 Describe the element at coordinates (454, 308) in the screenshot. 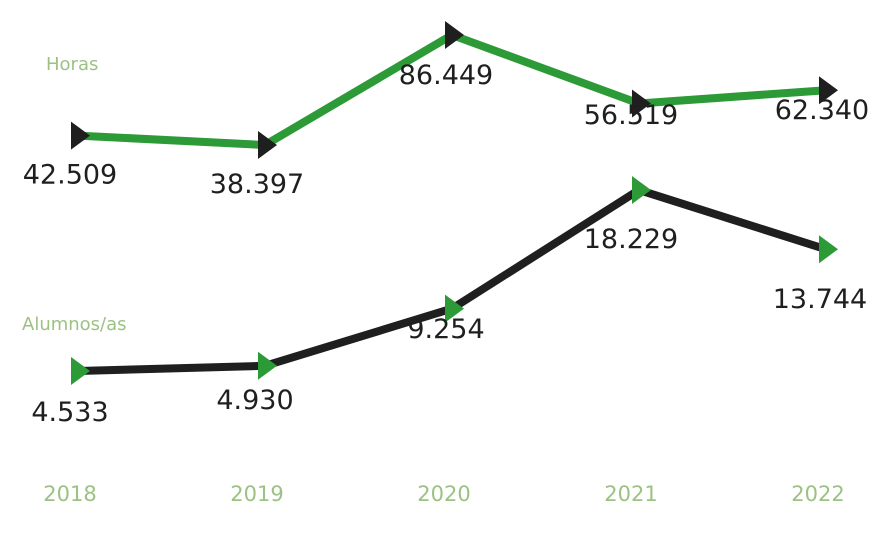

I see `marker-alumnos-2020` at that location.